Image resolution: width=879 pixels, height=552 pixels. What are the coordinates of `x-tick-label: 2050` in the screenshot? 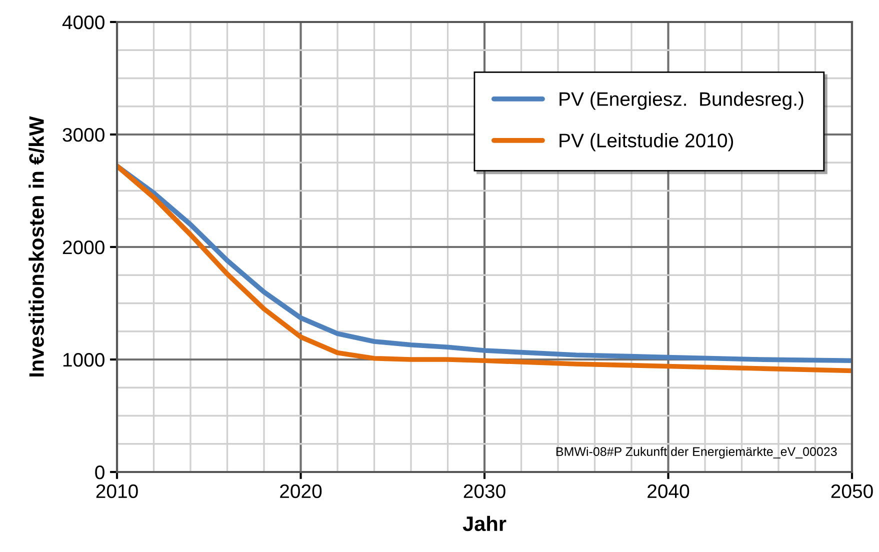 It's located at (852, 491).